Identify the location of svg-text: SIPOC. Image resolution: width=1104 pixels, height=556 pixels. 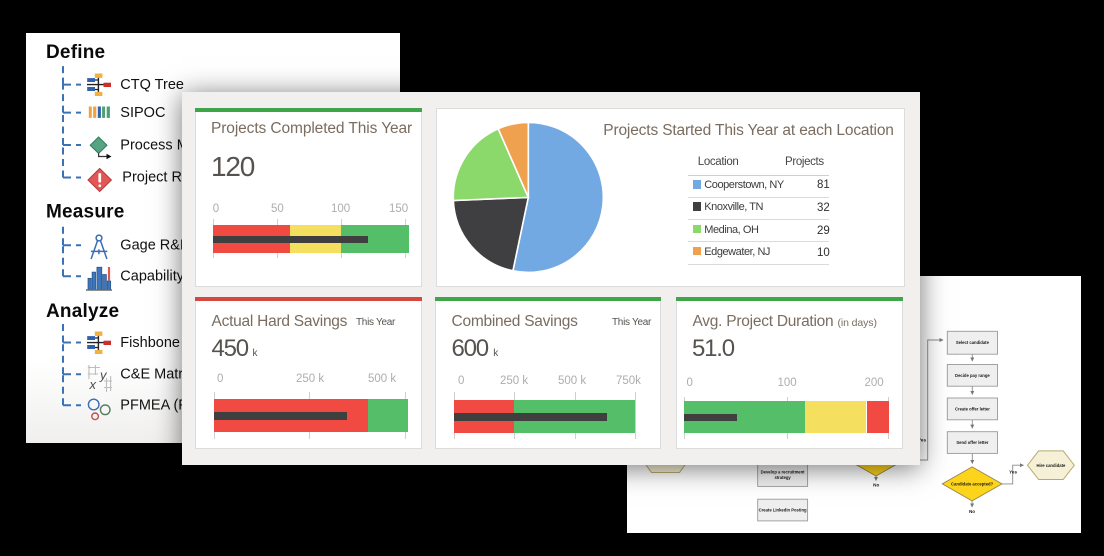
(142, 113).